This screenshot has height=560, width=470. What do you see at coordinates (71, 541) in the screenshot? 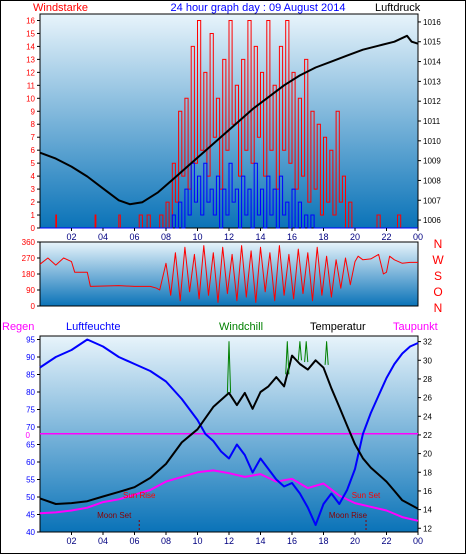
I see `temp-x-tick-label: 02` at bounding box center [71, 541].